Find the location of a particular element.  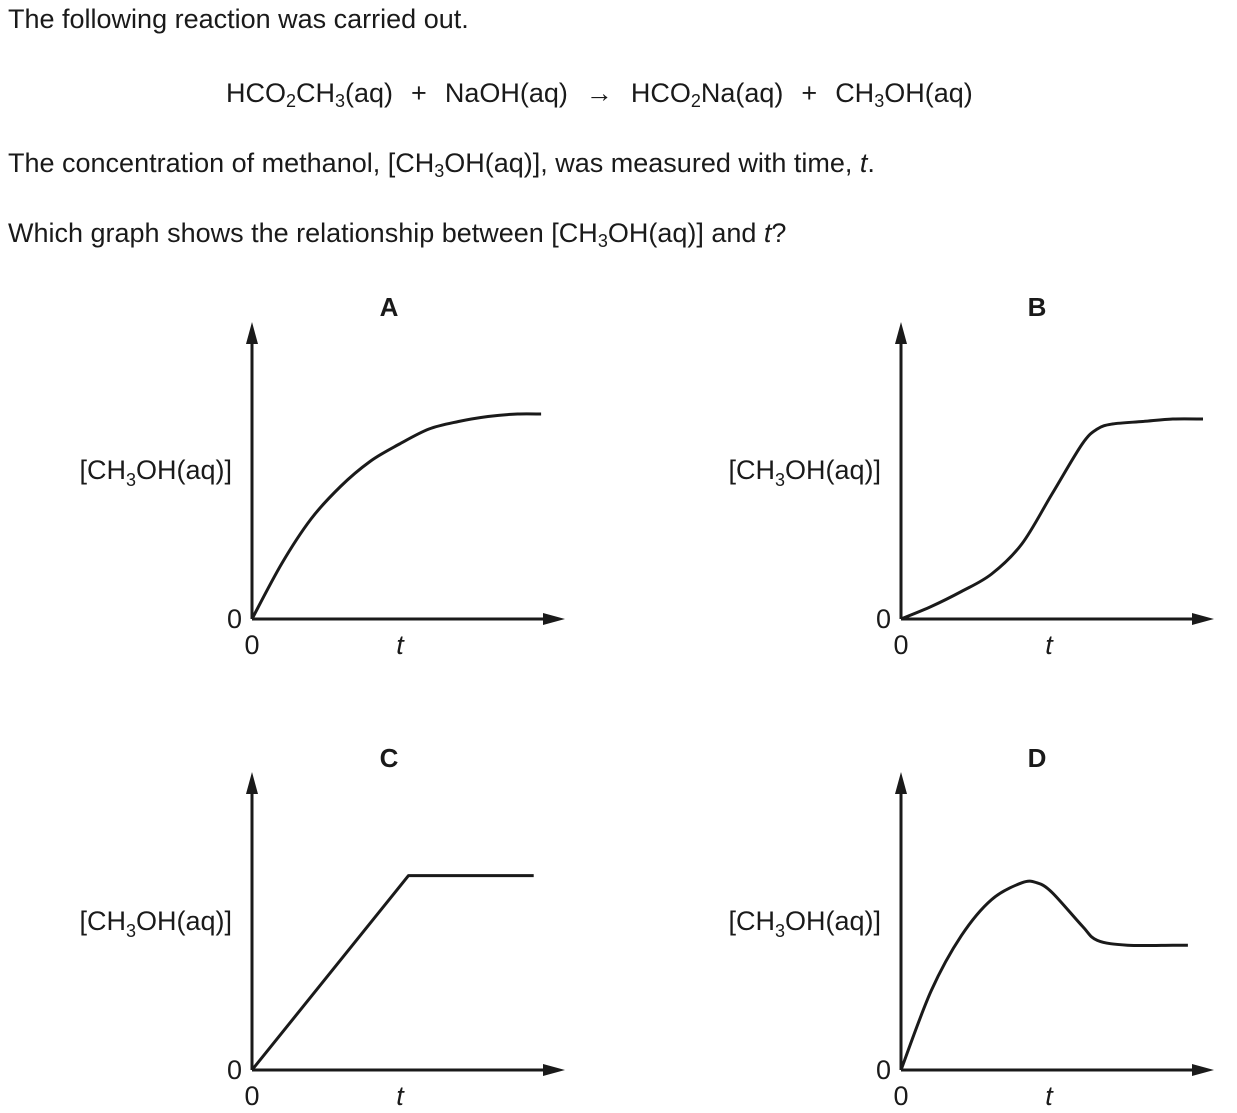

product-sodium-methanoate: HCO2Na(aq) is located at coordinates (707, 94).